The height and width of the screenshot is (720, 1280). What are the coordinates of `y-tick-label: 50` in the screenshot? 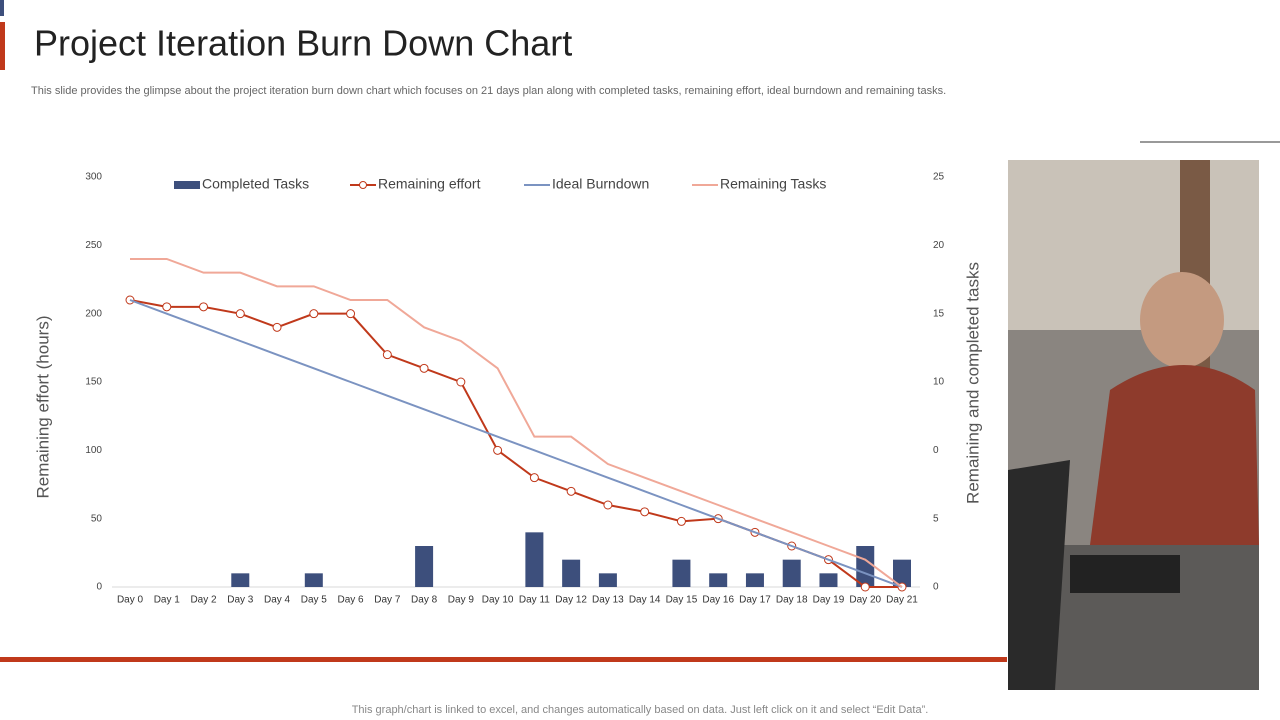 It's located at (97, 518).